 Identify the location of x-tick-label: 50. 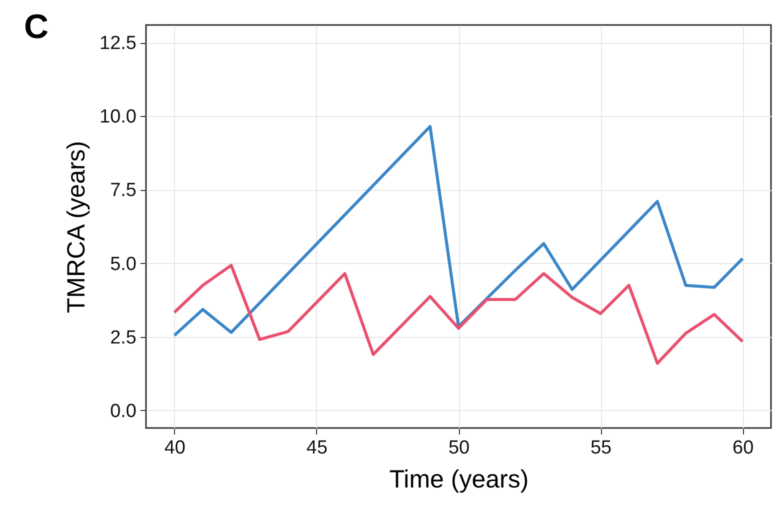
(459, 448).